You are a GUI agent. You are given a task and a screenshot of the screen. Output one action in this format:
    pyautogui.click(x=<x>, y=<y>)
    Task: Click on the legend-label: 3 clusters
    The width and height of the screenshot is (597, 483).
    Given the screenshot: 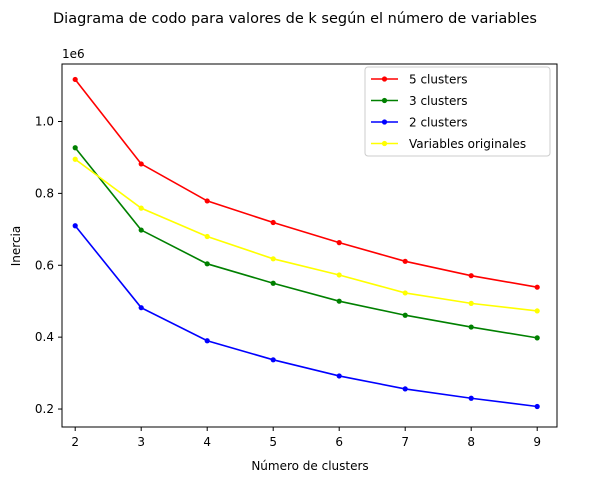 What is the action you would take?
    pyautogui.click(x=438, y=101)
    